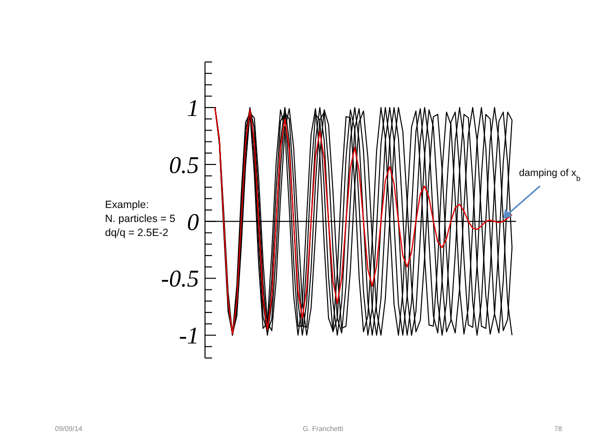 This screenshot has height=445, width=600. What do you see at coordinates (549, 175) in the screenshot?
I see `text: damping of x$_{b}$` at bounding box center [549, 175].